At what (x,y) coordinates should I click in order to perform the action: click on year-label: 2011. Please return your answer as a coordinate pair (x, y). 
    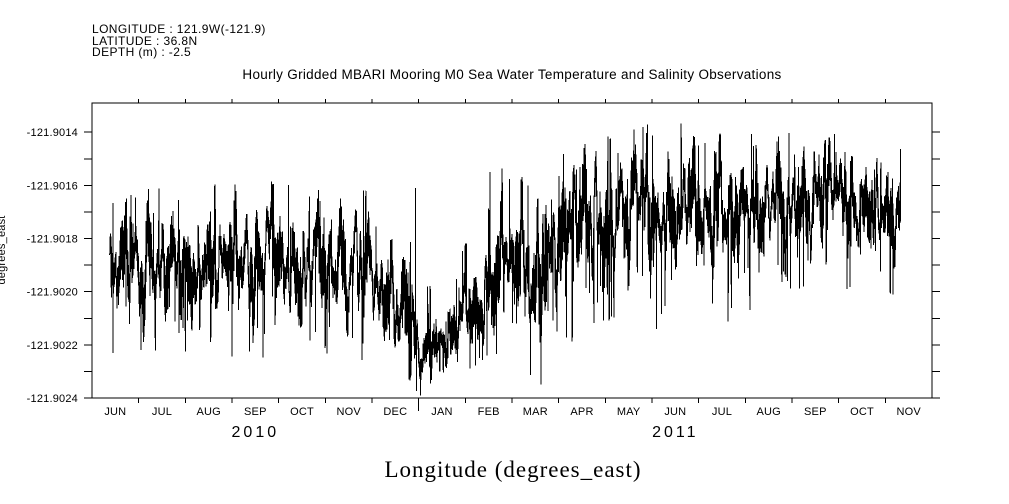
    Looking at the image, I should click on (675, 432).